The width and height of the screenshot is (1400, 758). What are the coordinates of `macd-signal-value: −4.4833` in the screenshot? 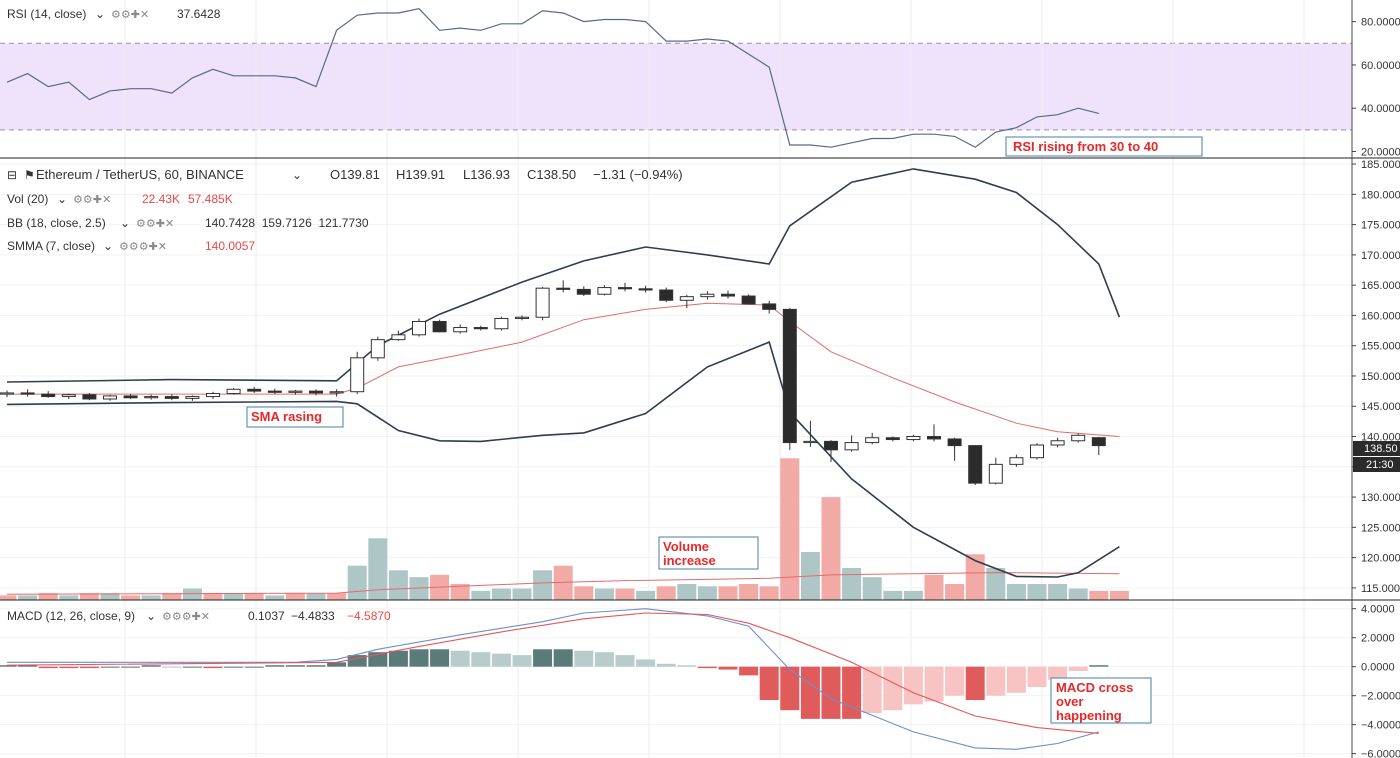 It's located at (313, 616).